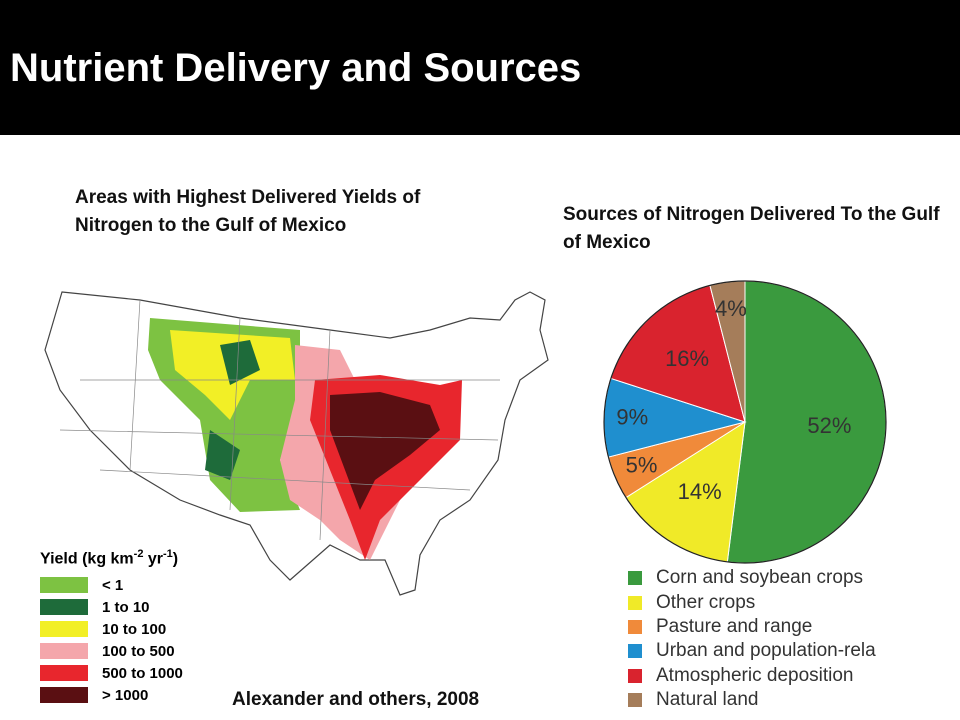 The image size is (960, 720). What do you see at coordinates (126, 607) in the screenshot?
I see `legend-label: 1 to 10` at bounding box center [126, 607].